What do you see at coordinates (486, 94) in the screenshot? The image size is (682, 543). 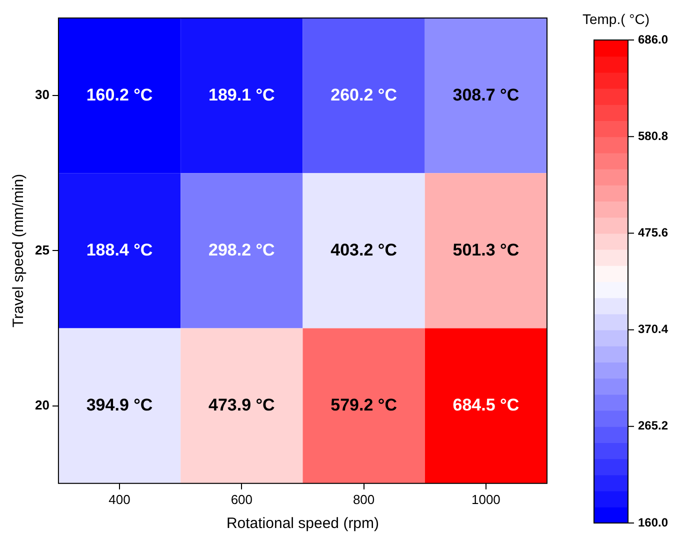 I see `data-label: 308.7 °C` at bounding box center [486, 94].